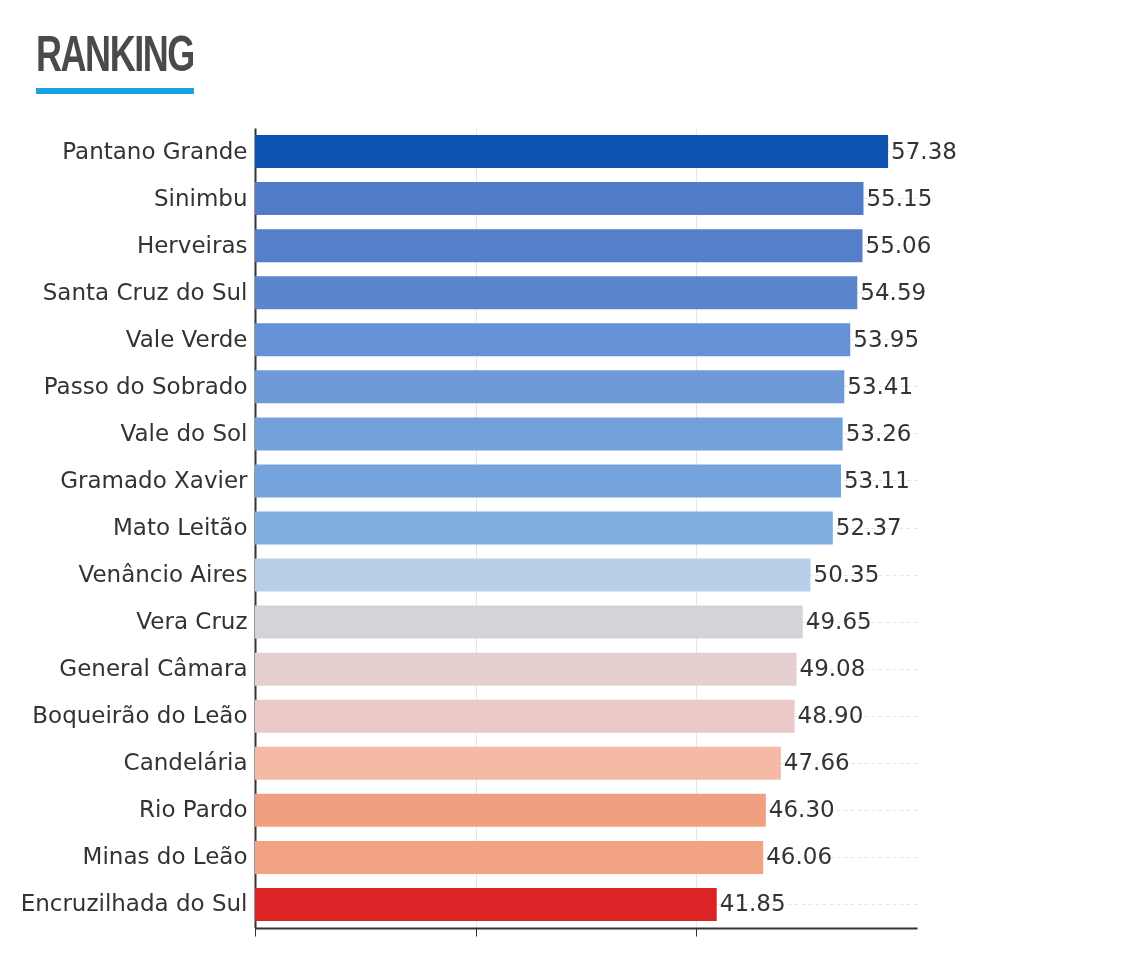  I want to click on data-label: 52.37, so click(868, 527).